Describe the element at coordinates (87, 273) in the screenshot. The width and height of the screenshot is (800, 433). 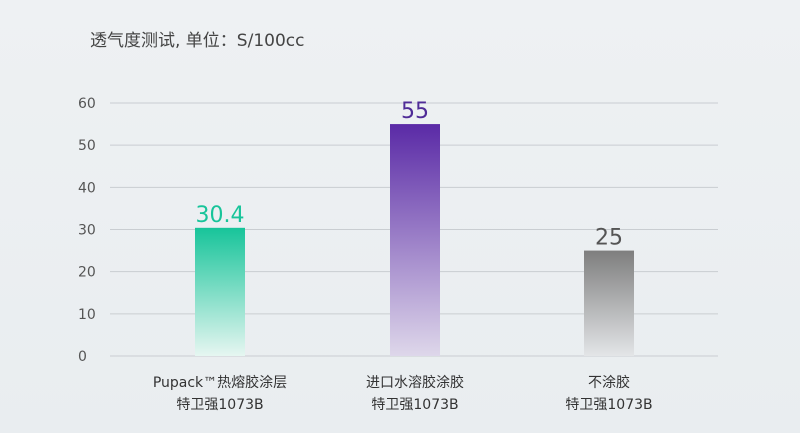
I see `y-tick-label: 20` at that location.